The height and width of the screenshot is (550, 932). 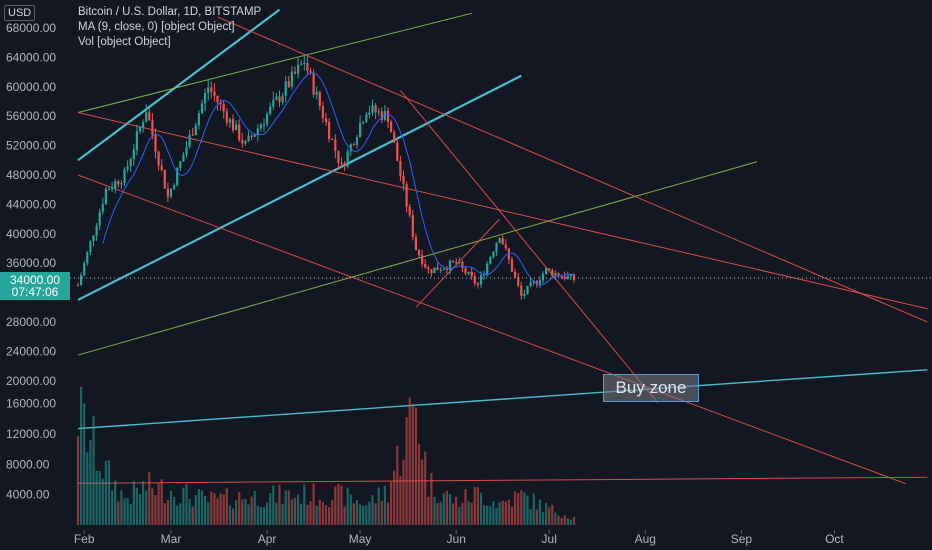 I want to click on currency-badge: USD, so click(x=20, y=13).